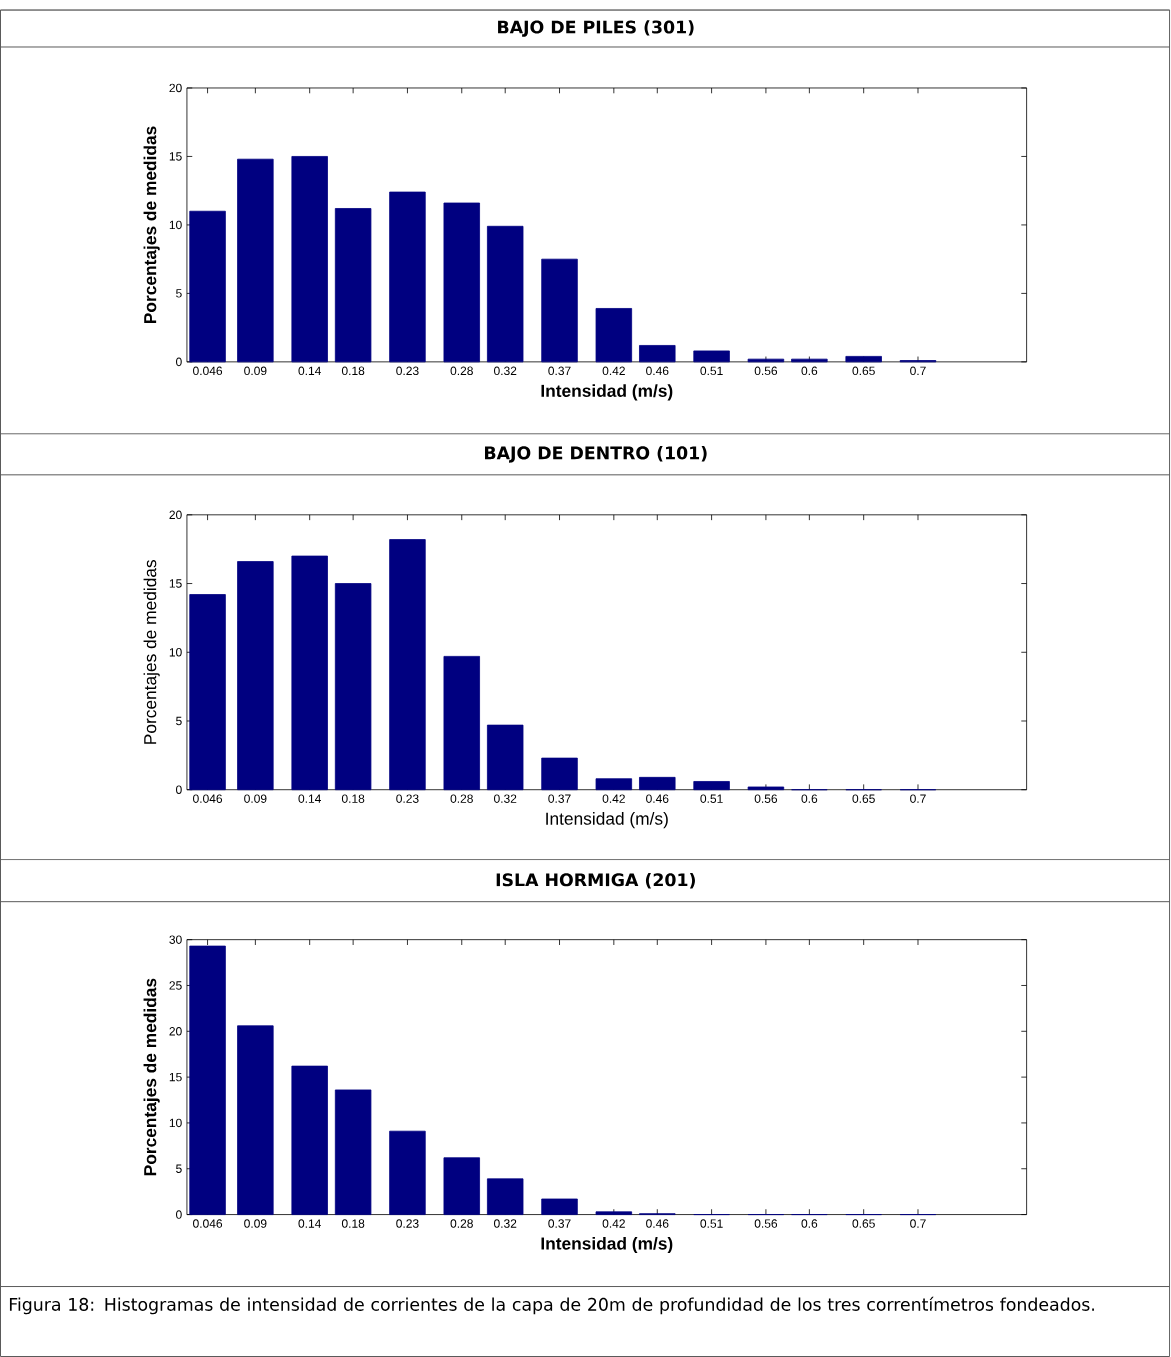 This screenshot has width=1171, height=1357. Describe the element at coordinates (175, 985) in the screenshot. I see `y-tick-label: 25` at that location.